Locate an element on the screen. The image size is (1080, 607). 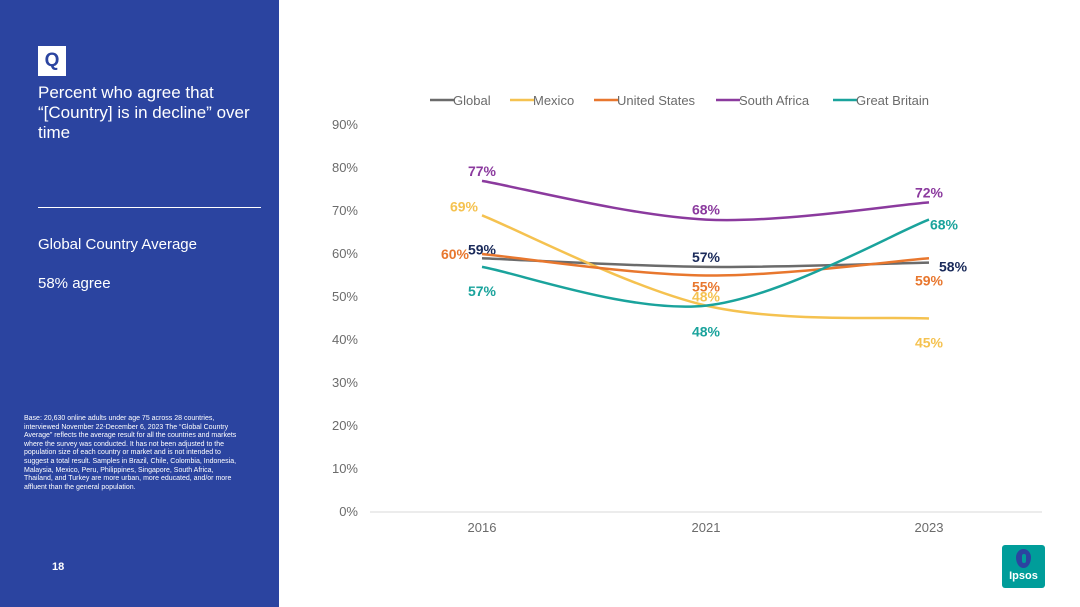
legend-entry: Mexico is located at coordinates (553, 100).